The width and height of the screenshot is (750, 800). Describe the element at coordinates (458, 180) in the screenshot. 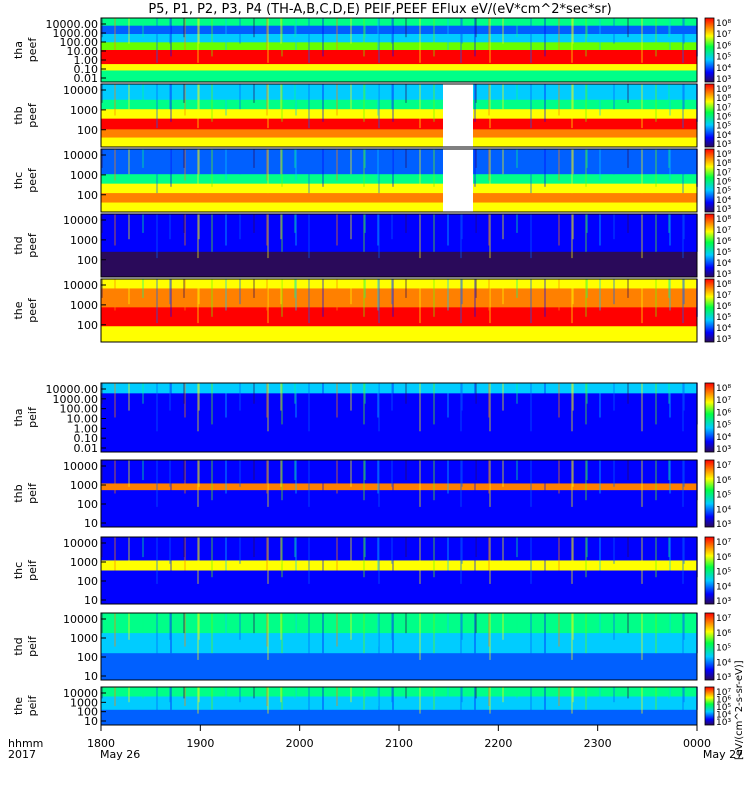

I see `data-gap` at that location.